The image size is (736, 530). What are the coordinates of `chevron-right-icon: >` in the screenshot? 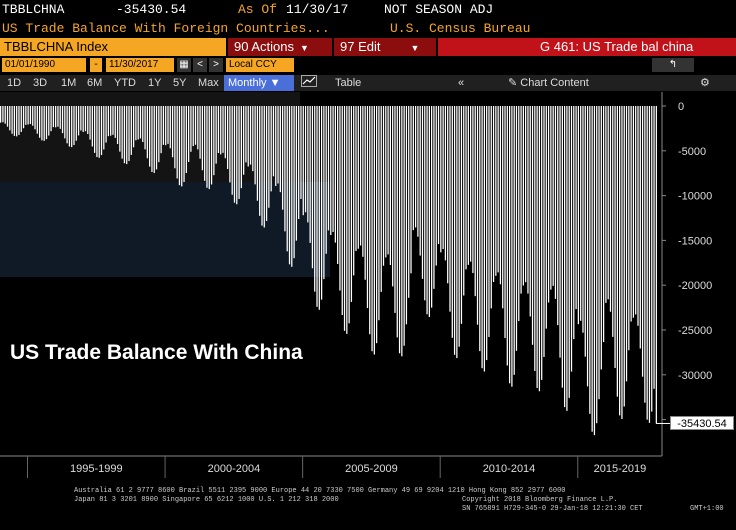 It's located at (216, 65).